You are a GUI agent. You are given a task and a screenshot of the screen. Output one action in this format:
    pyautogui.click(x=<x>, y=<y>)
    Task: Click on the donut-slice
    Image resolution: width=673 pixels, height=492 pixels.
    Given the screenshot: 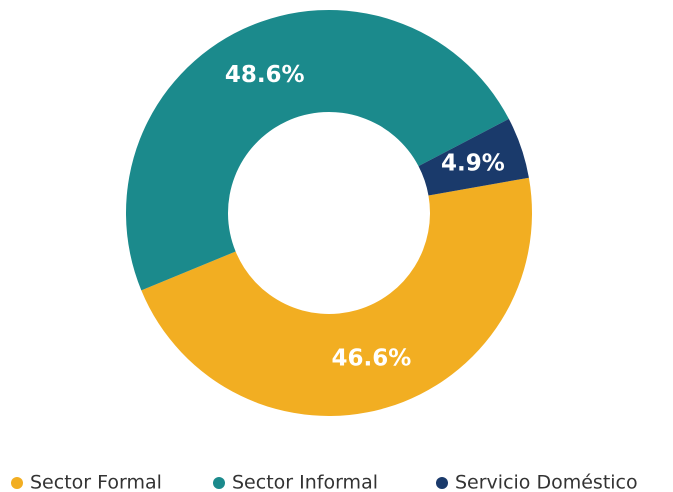 What is the action you would take?
    pyautogui.click(x=473, y=157)
    